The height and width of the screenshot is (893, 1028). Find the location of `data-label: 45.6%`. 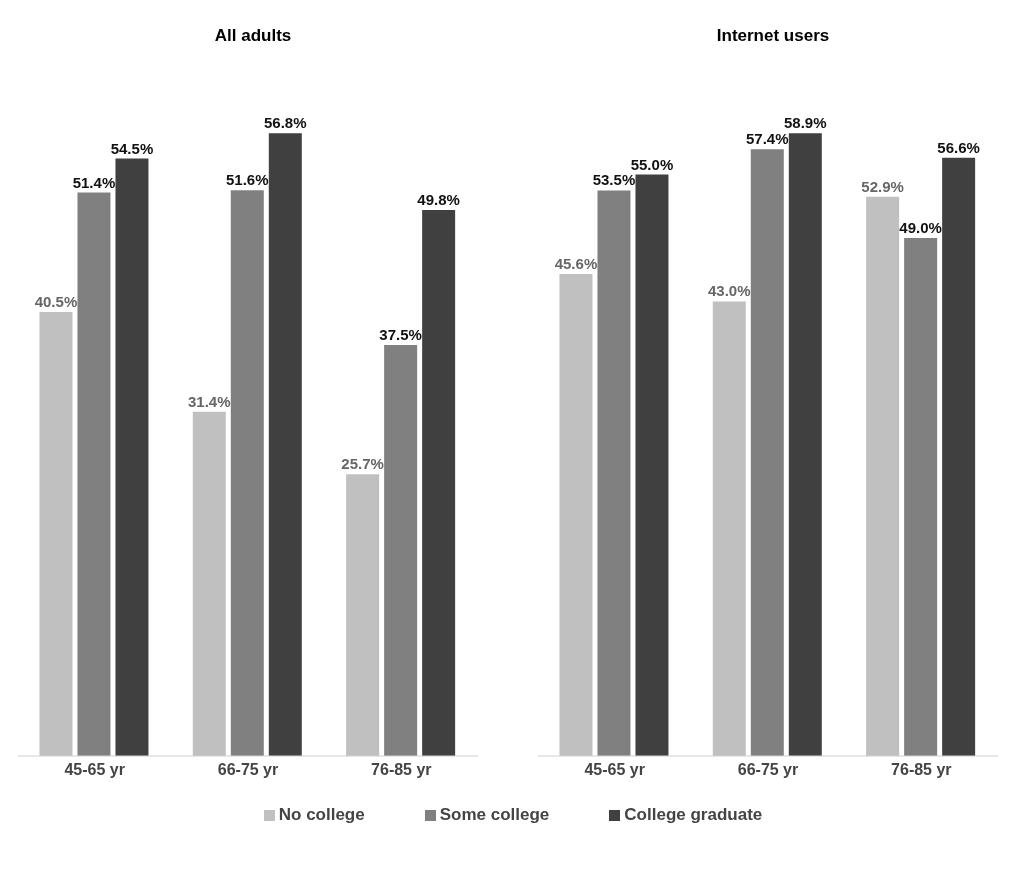

data-label: 45.6% is located at coordinates (576, 263).